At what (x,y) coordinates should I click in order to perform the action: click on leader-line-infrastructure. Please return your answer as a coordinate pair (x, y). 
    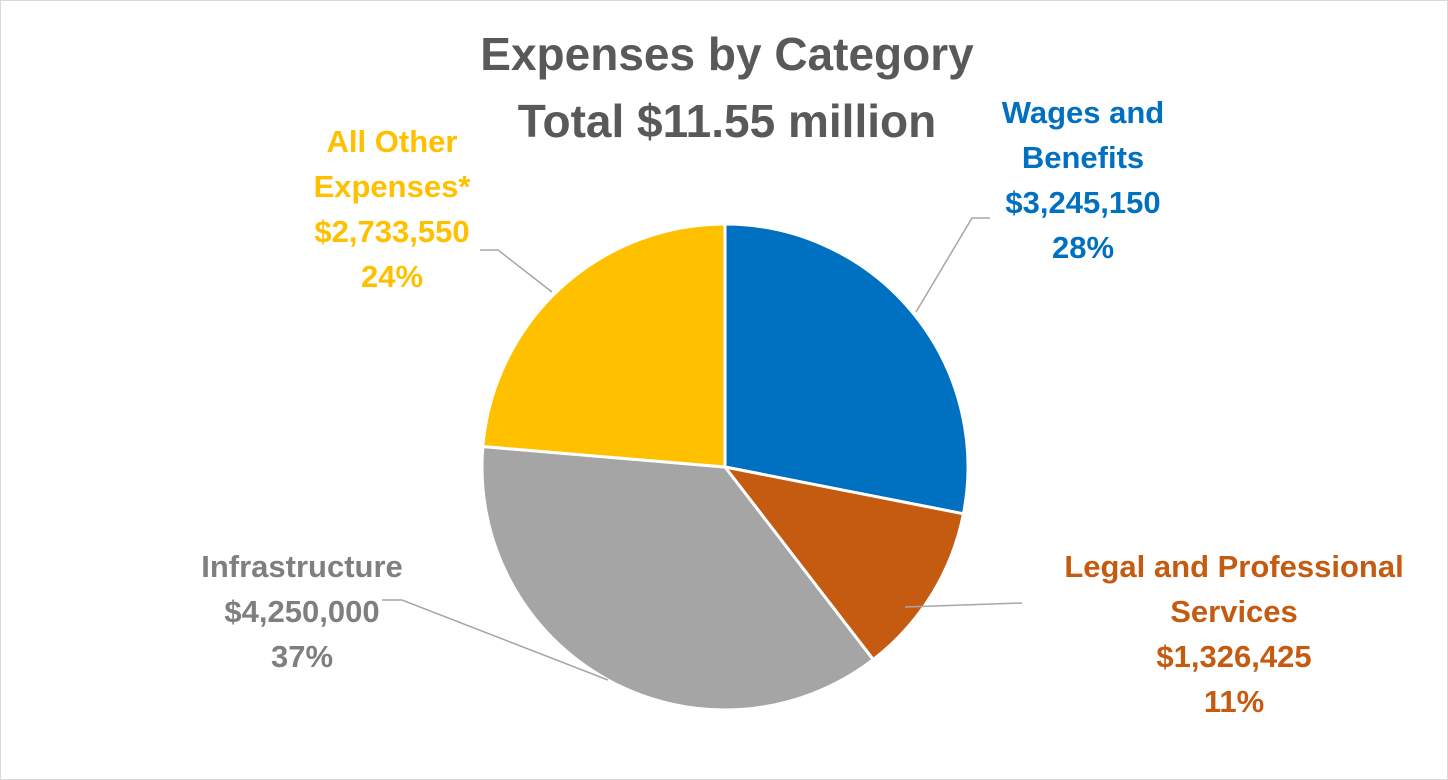
    Looking at the image, I should click on (495, 640).